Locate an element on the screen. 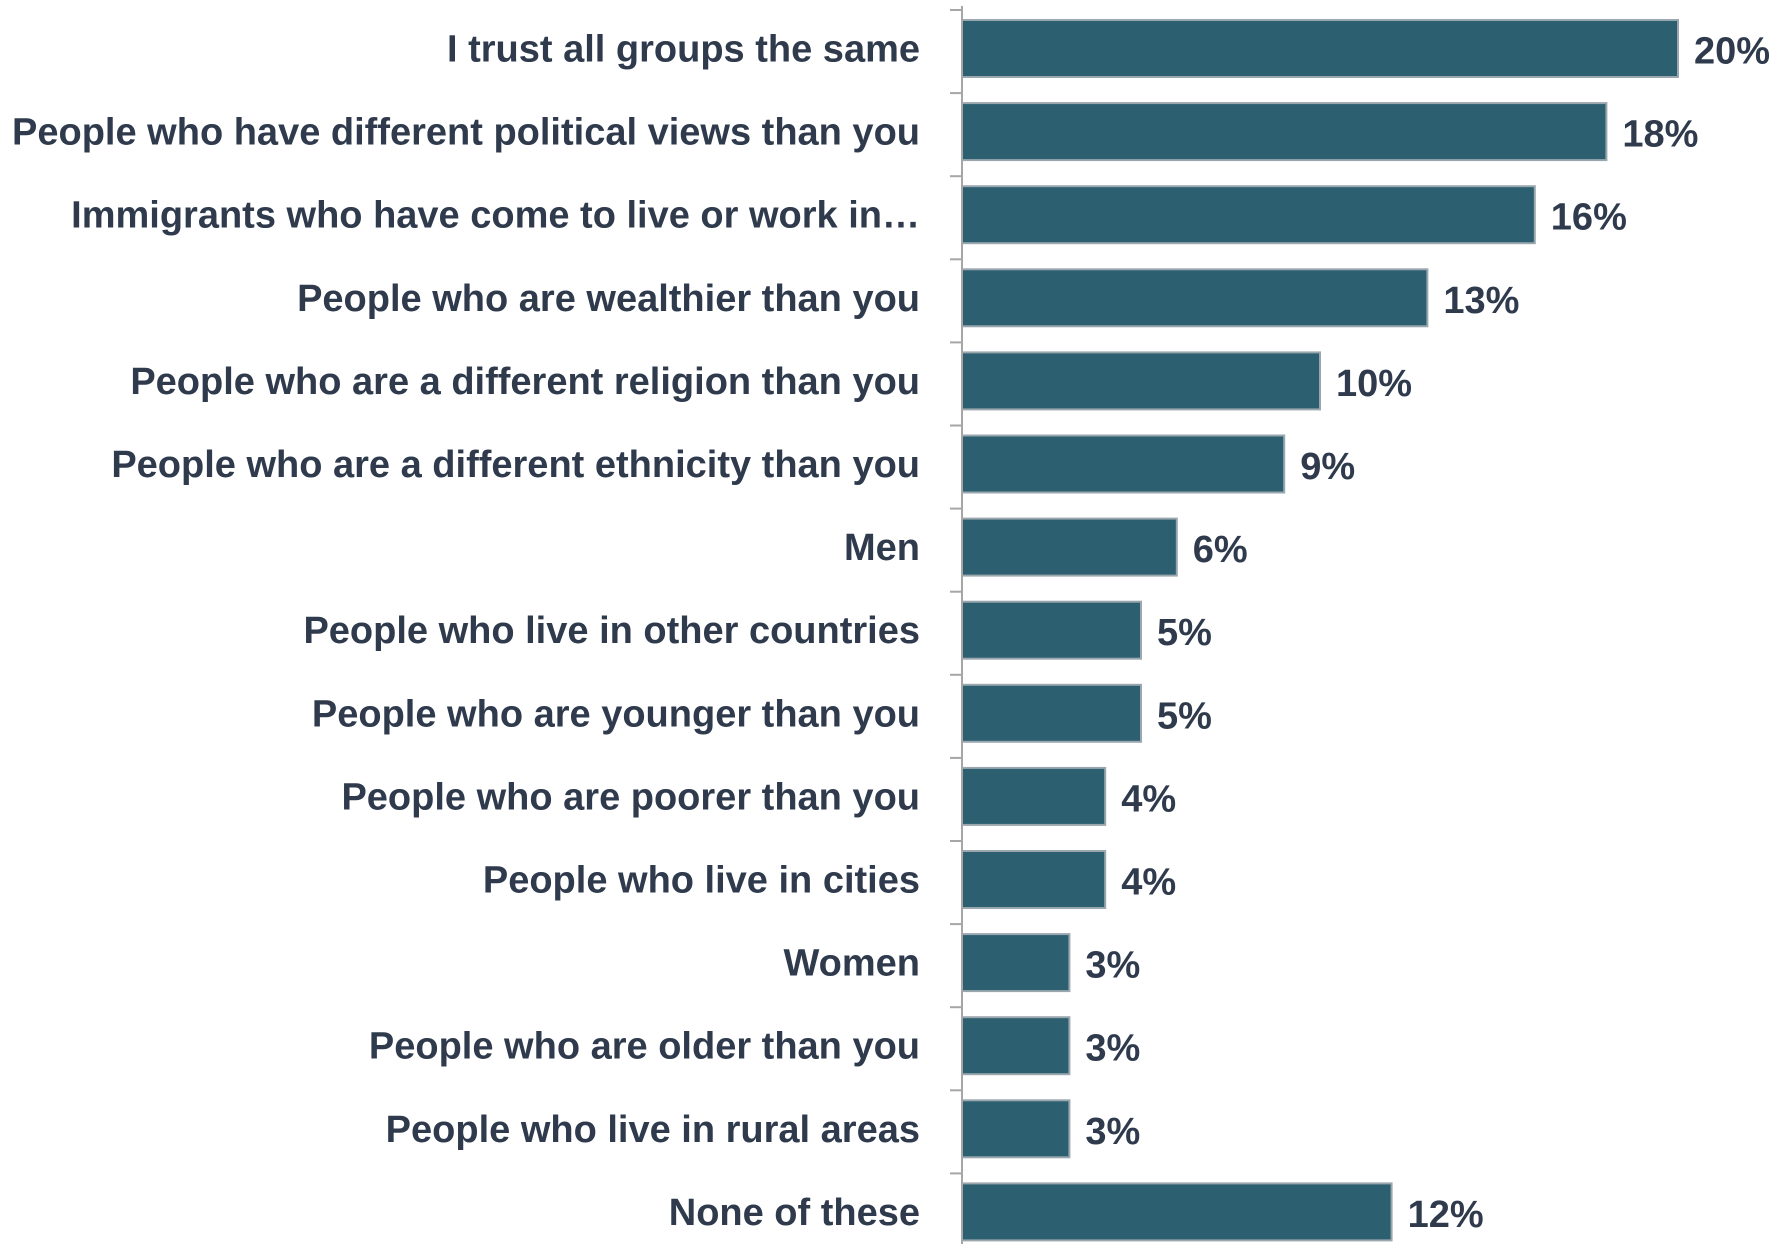 This screenshot has height=1244, width=1792. category-label: Women is located at coordinates (851, 964).